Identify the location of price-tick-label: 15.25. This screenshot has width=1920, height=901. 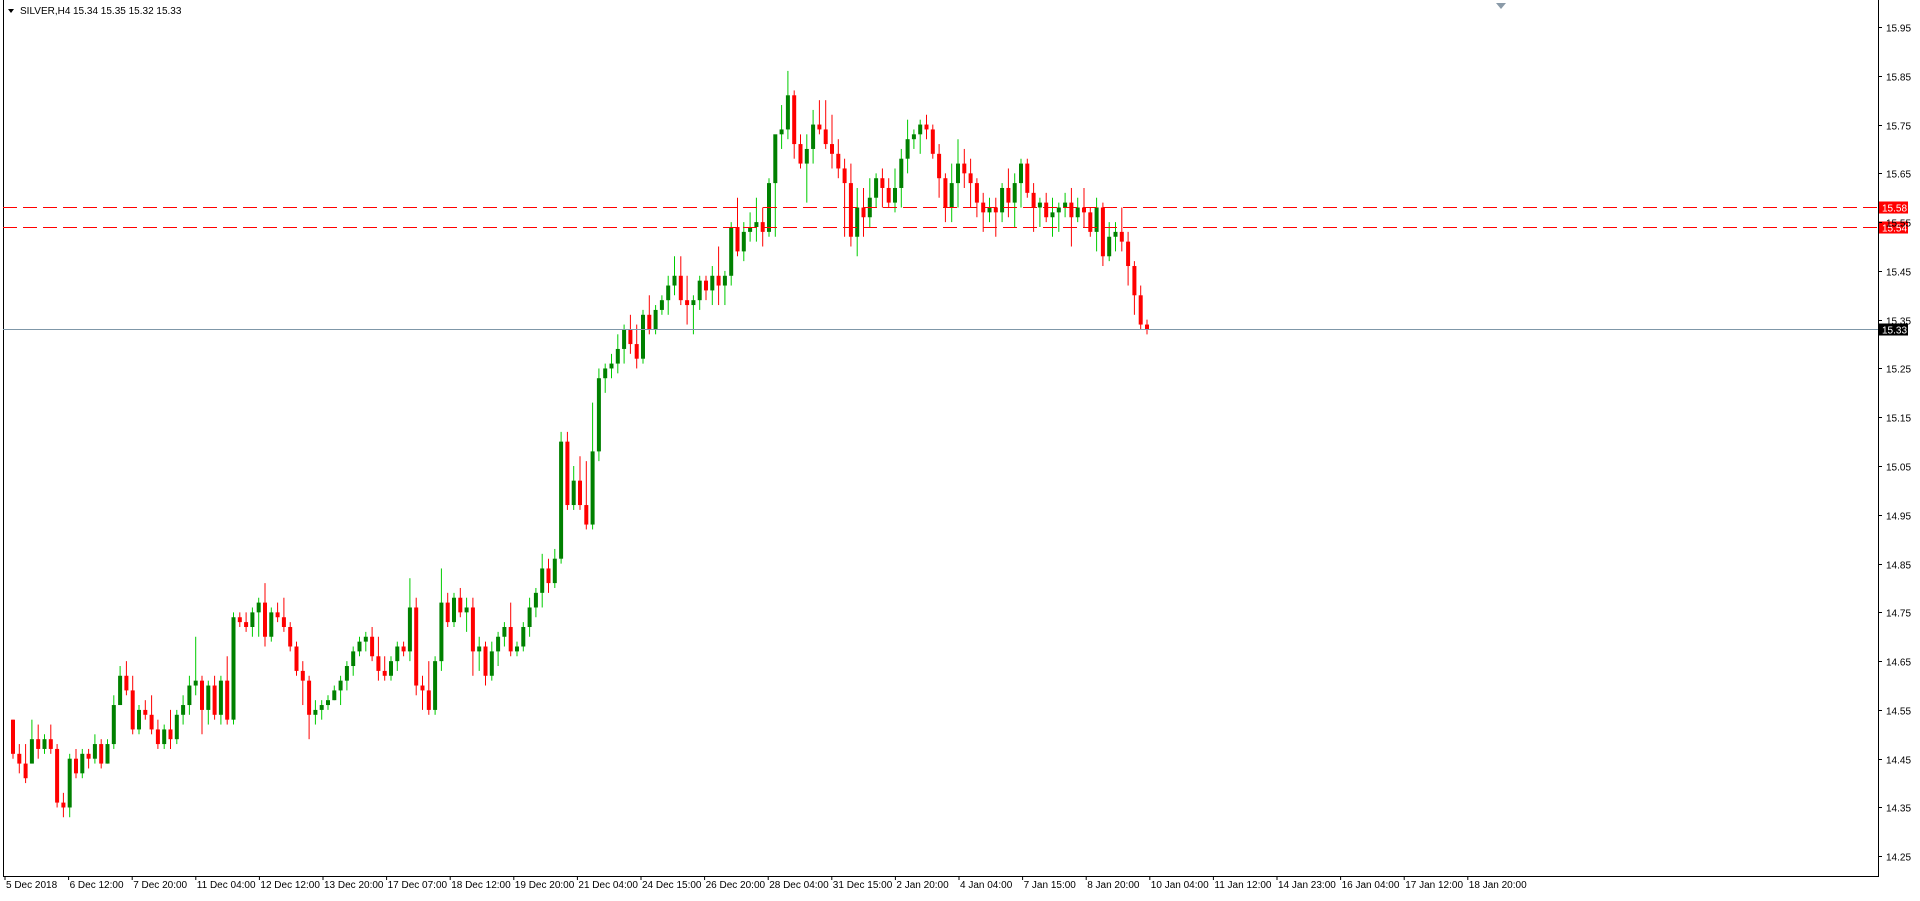
(1898, 370).